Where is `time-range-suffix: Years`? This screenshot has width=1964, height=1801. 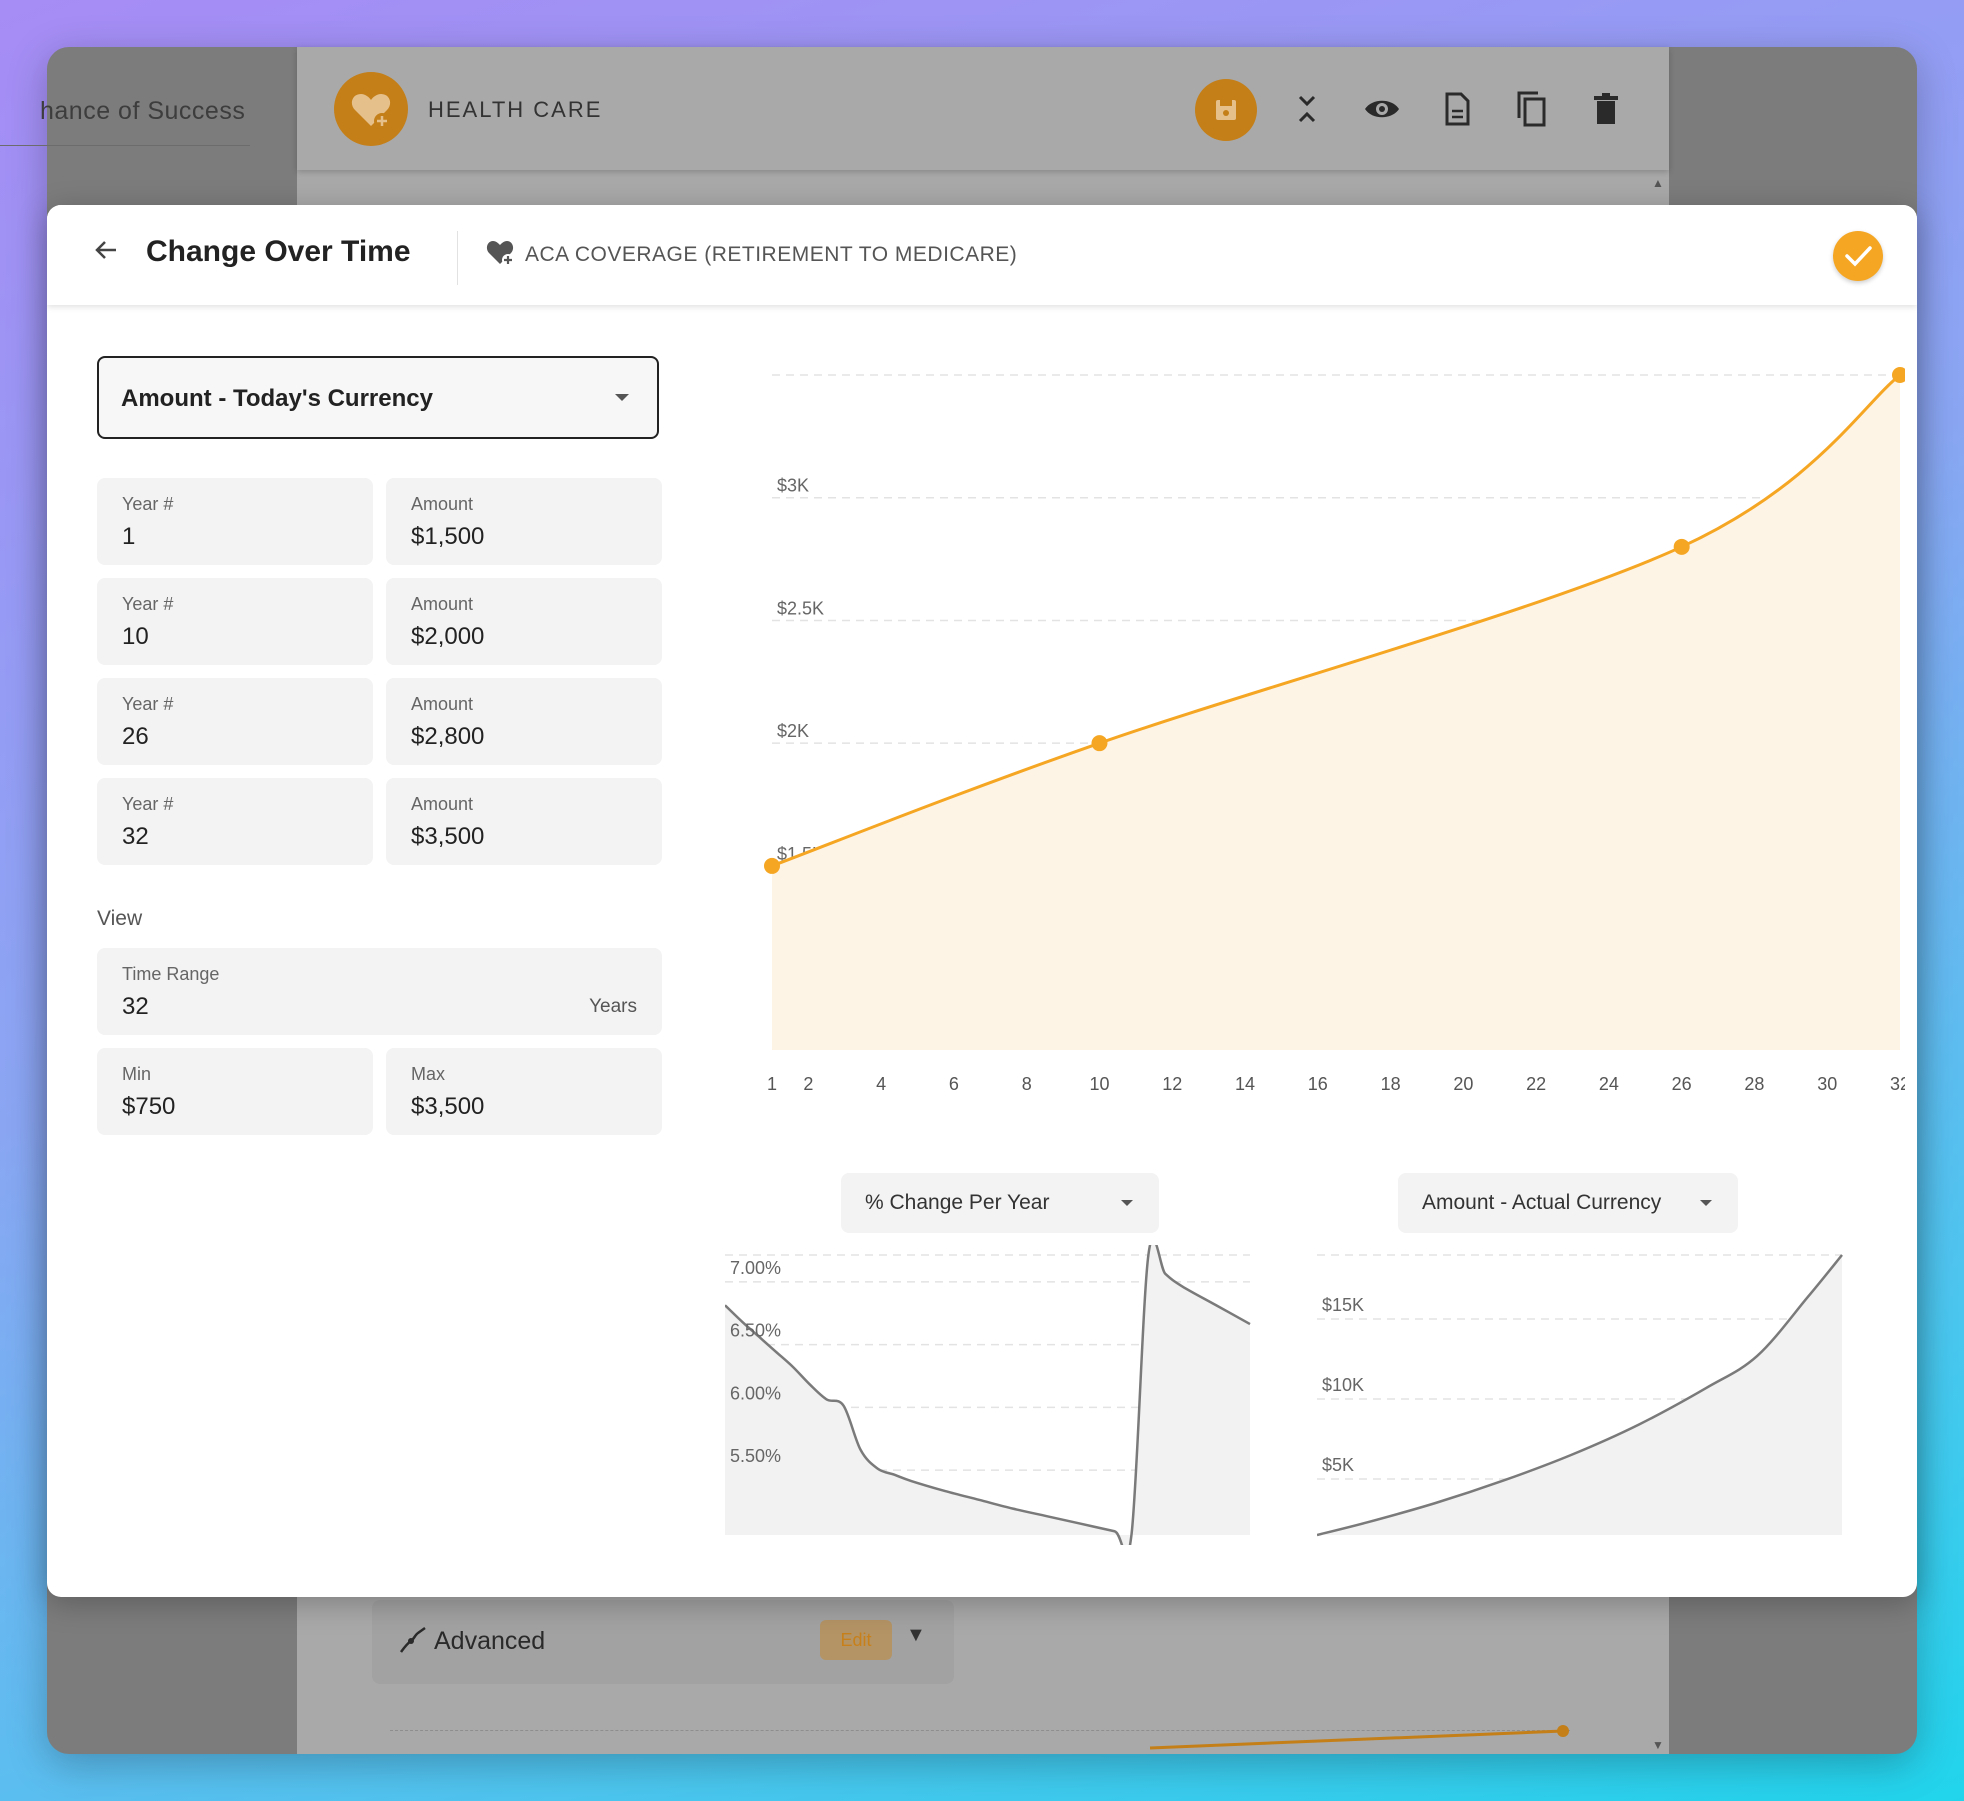 time-range-suffix: Years is located at coordinates (613, 1006).